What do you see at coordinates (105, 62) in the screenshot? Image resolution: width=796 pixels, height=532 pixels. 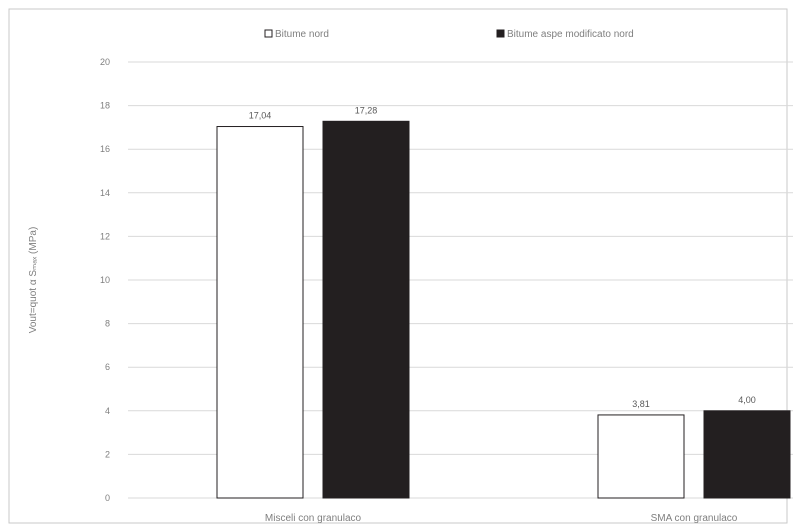 I see `y-tick-label: 20` at bounding box center [105, 62].